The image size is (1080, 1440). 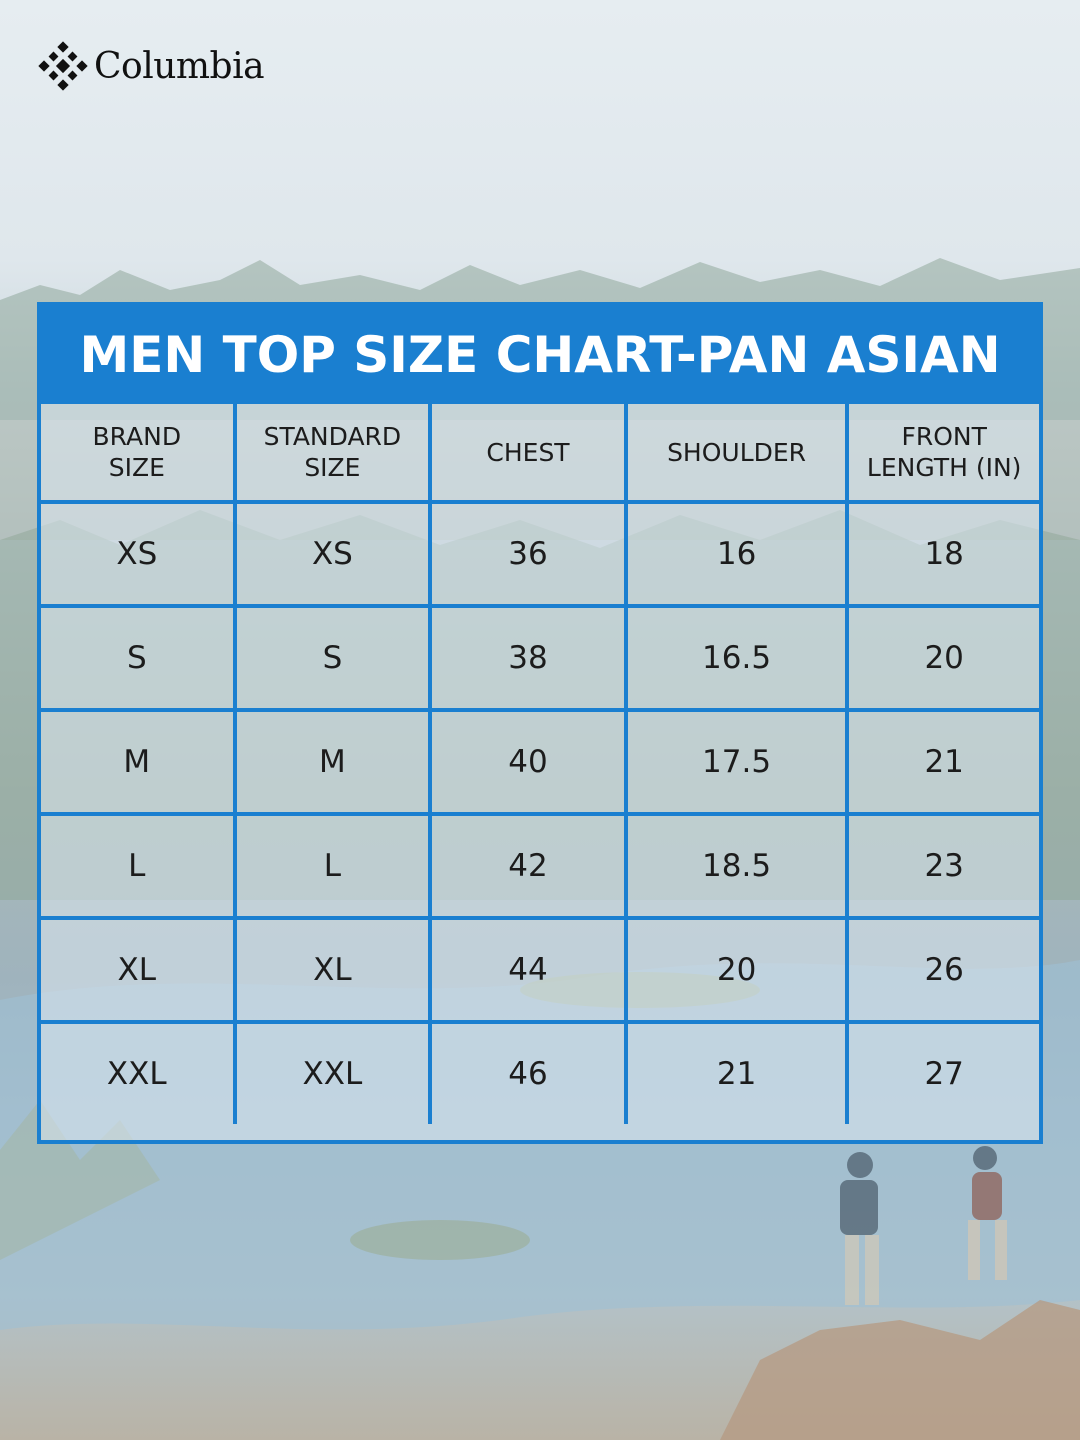 What do you see at coordinates (736, 658) in the screenshot?
I see `cell-shoulder: 16.5` at bounding box center [736, 658].